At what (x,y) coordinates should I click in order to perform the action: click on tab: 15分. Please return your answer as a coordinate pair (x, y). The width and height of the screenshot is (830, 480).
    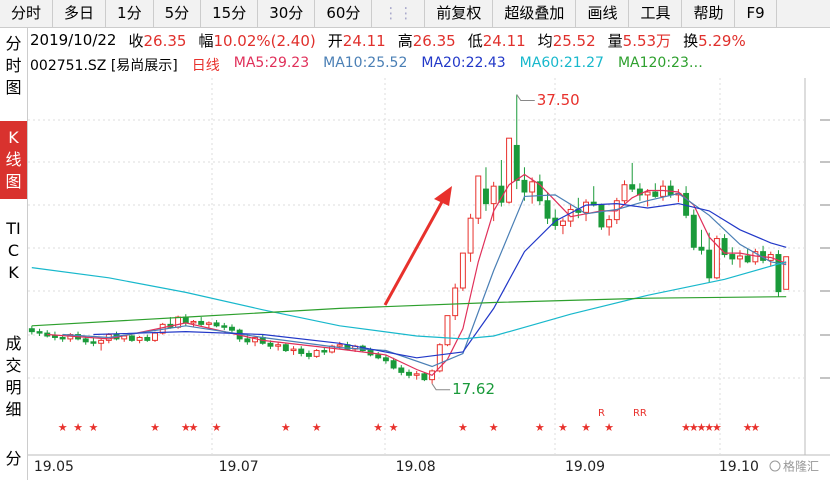
    Looking at the image, I should click on (230, 13).